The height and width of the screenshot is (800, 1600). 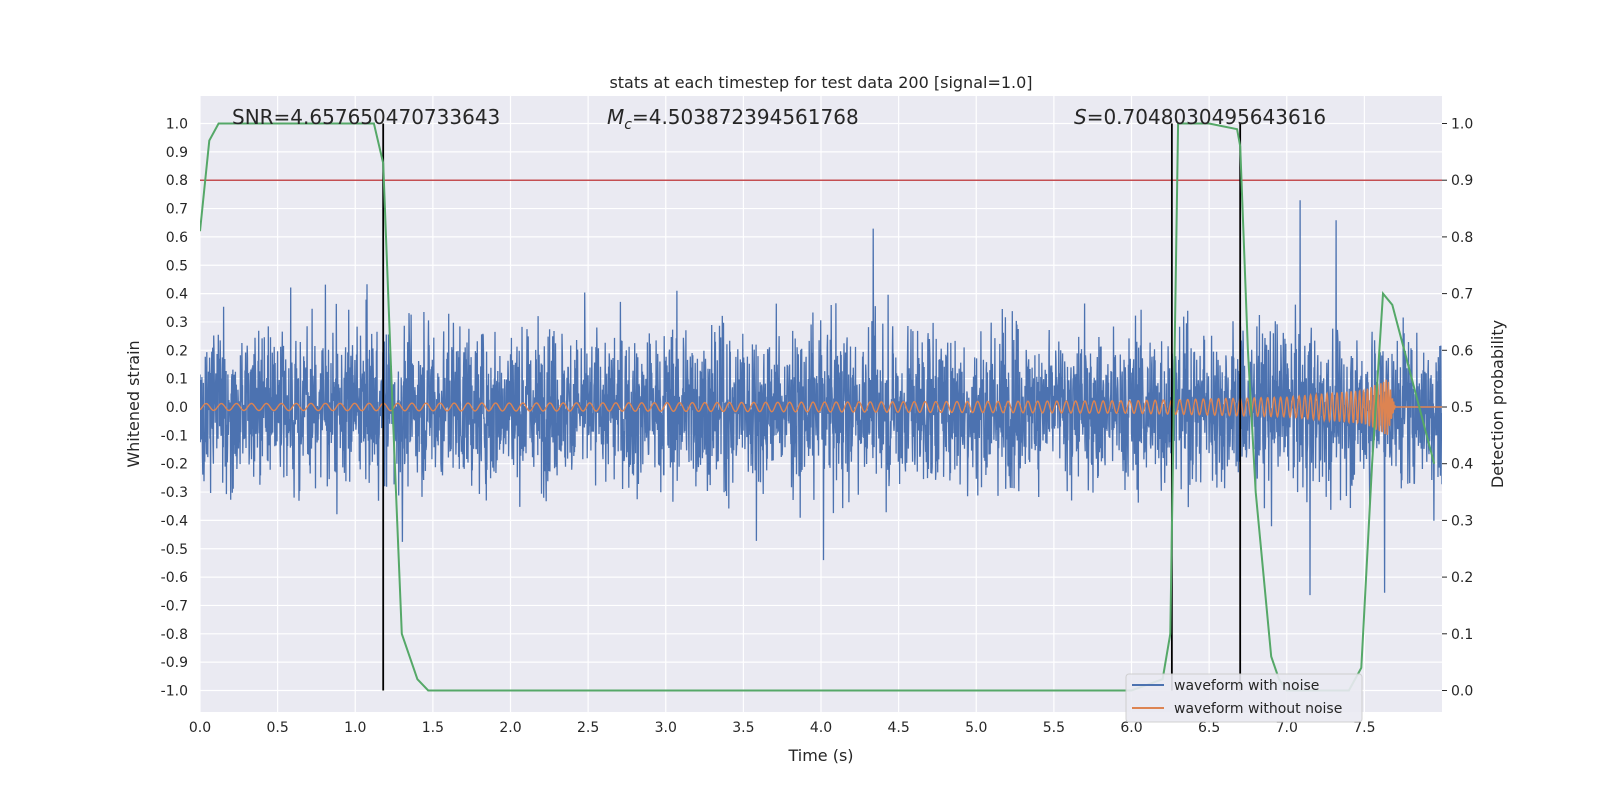 What do you see at coordinates (174, 465) in the screenshot?
I see `y-left-tick-label: -0.2` at bounding box center [174, 465].